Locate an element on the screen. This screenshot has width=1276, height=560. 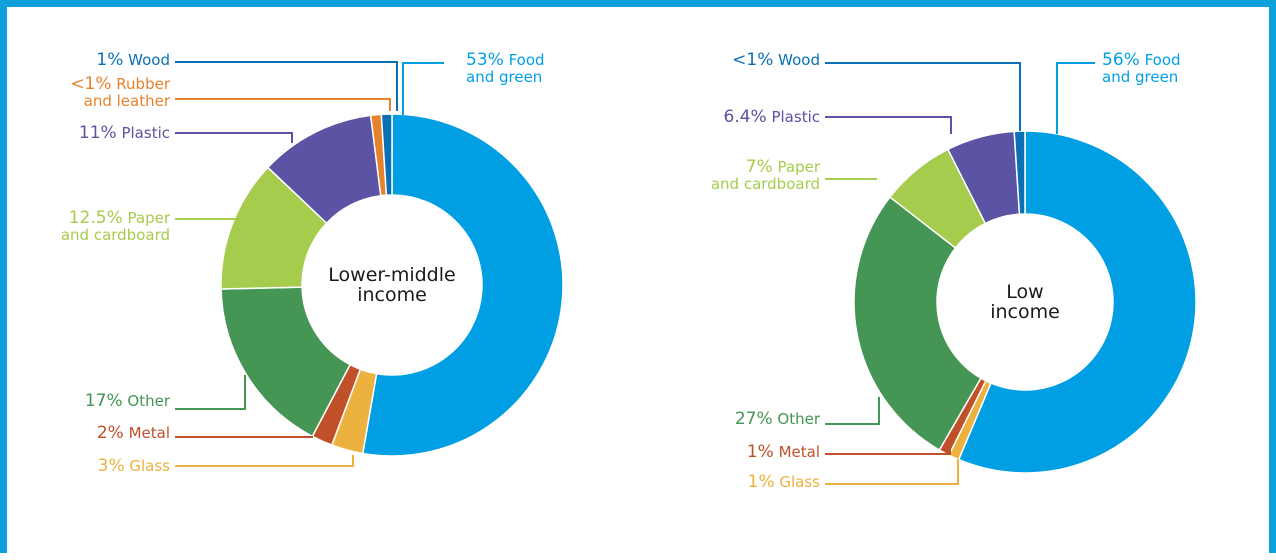
label-metal: 1% Metal is located at coordinates (783, 452).